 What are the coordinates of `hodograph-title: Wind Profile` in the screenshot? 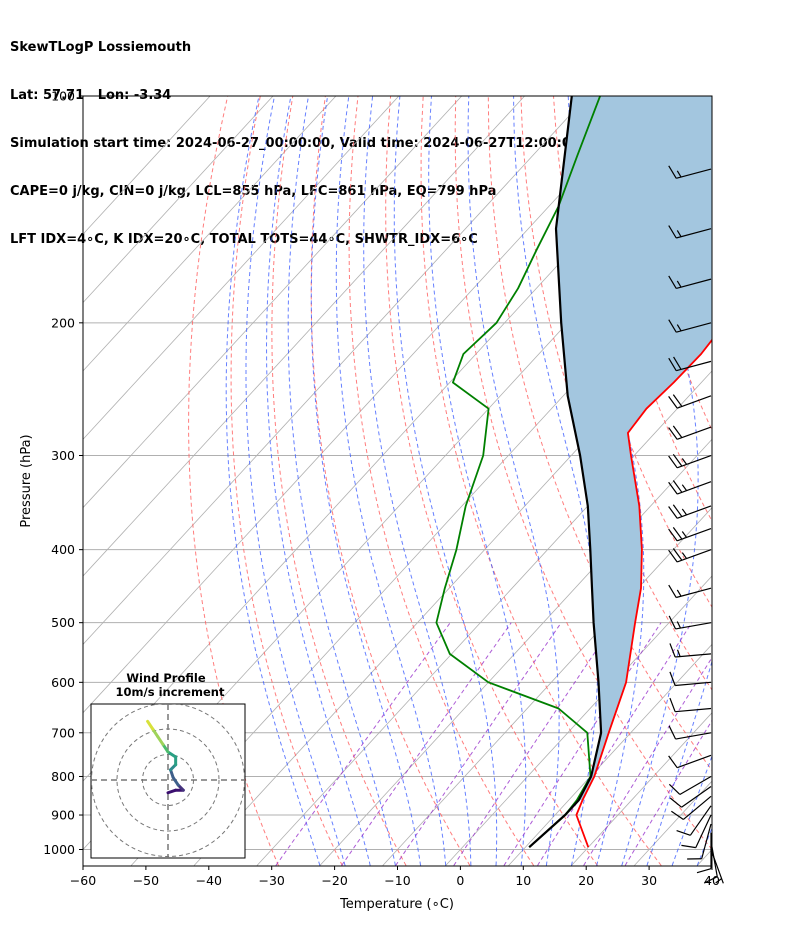 It's located at (166, 678).